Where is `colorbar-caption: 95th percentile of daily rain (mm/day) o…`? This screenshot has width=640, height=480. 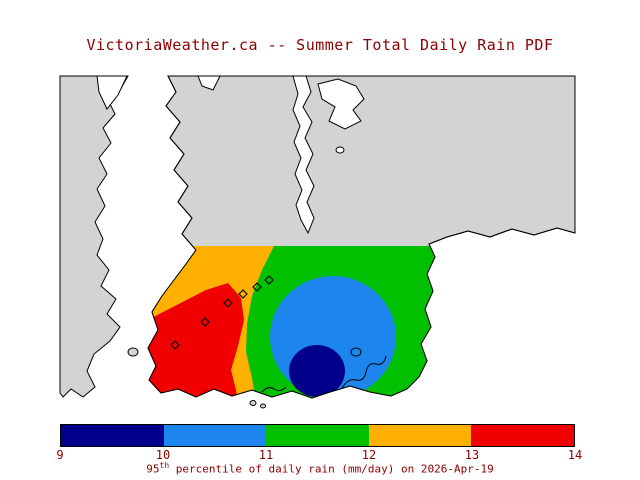
colorbar-caption: 95th percentile of daily rain (mm/day) o… is located at coordinates (320, 468).